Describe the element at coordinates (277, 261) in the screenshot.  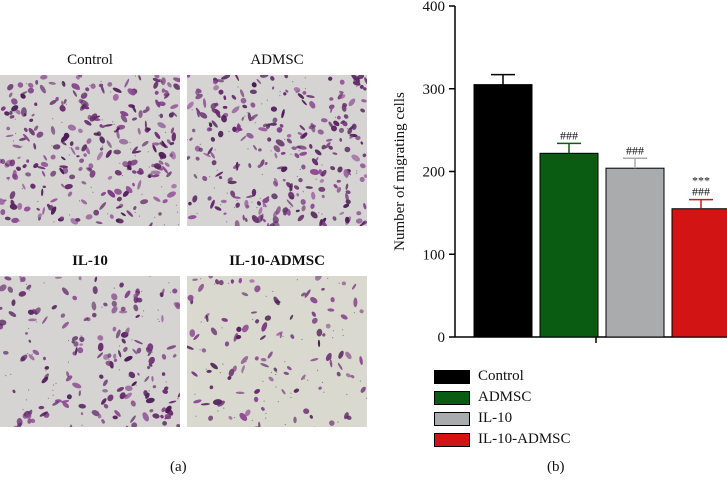
I see `image-title-il10-admsc: IL-10-ADMSC` at that location.